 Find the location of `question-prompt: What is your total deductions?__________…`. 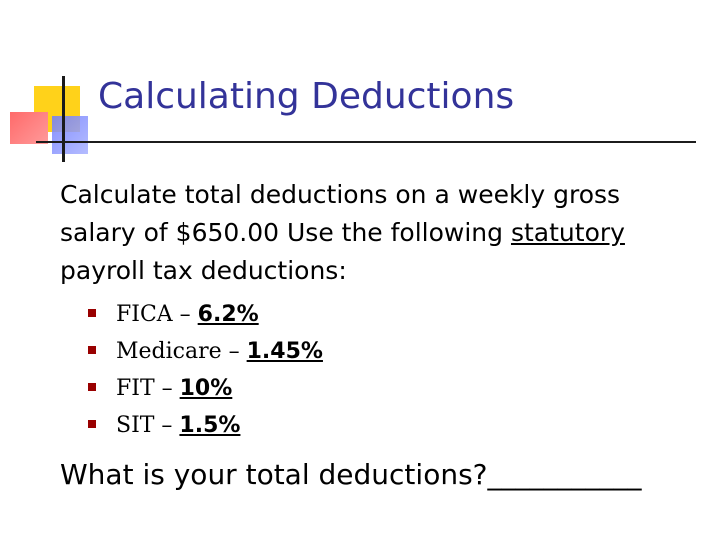

question-prompt: What is your total deductions?__________… is located at coordinates (351, 474).